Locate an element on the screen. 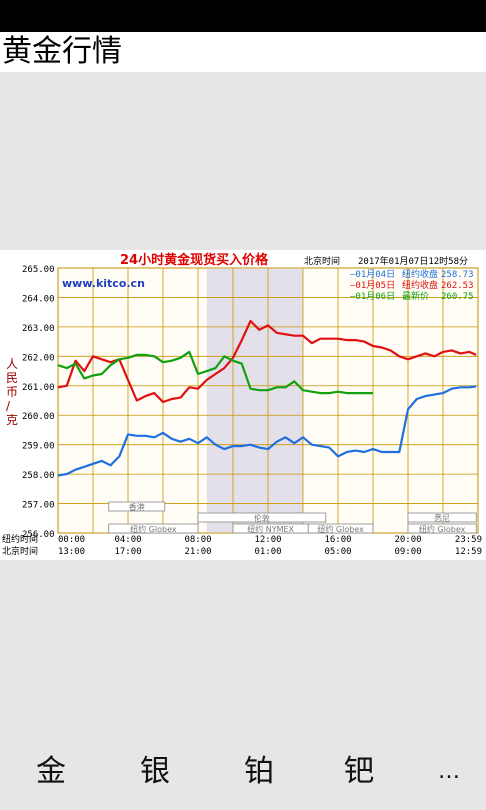 This screenshot has width=486, height=810. legend-value: 258.73 is located at coordinates (457, 275).